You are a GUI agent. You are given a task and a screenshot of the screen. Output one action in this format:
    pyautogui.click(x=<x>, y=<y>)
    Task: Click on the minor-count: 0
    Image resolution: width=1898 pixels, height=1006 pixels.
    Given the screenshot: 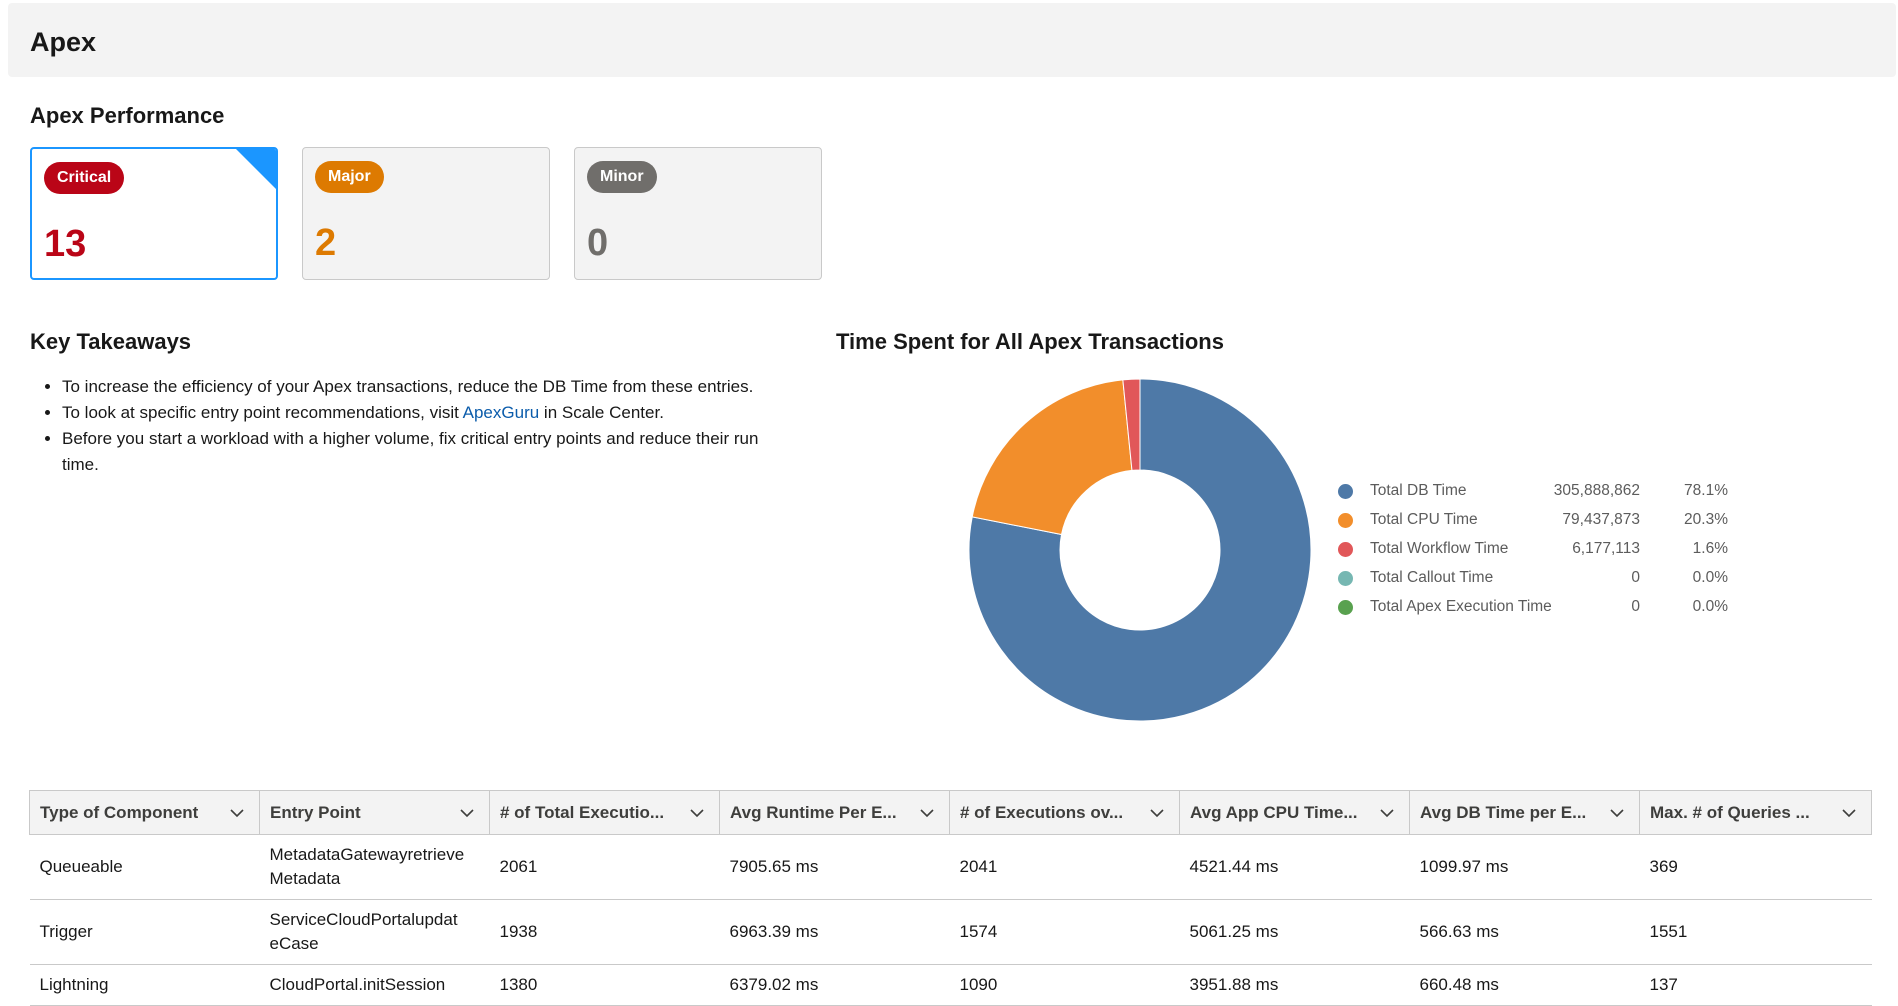 What is the action you would take?
    pyautogui.click(x=598, y=243)
    